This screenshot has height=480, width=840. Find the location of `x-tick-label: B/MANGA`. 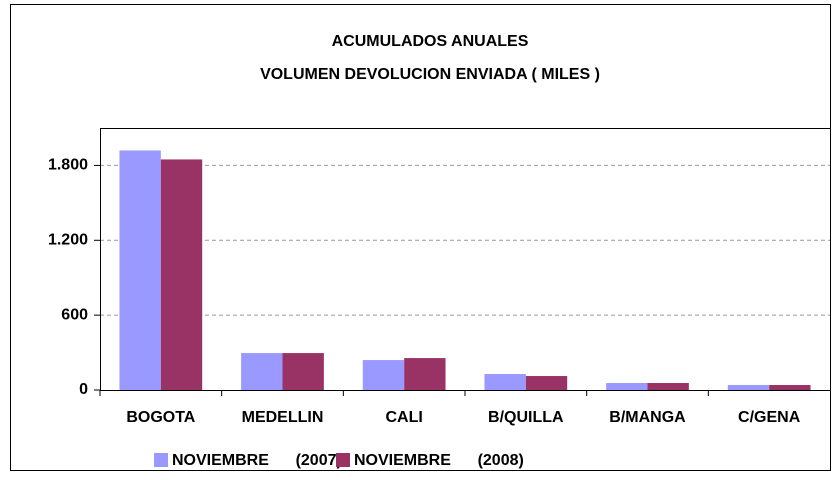

x-tick-label: B/MANGA is located at coordinates (647, 417).